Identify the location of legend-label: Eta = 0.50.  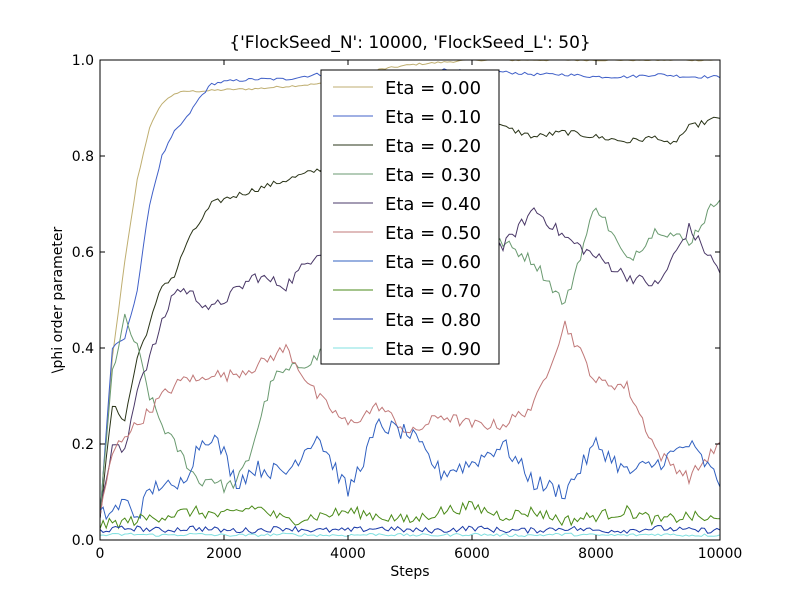
(433, 233).